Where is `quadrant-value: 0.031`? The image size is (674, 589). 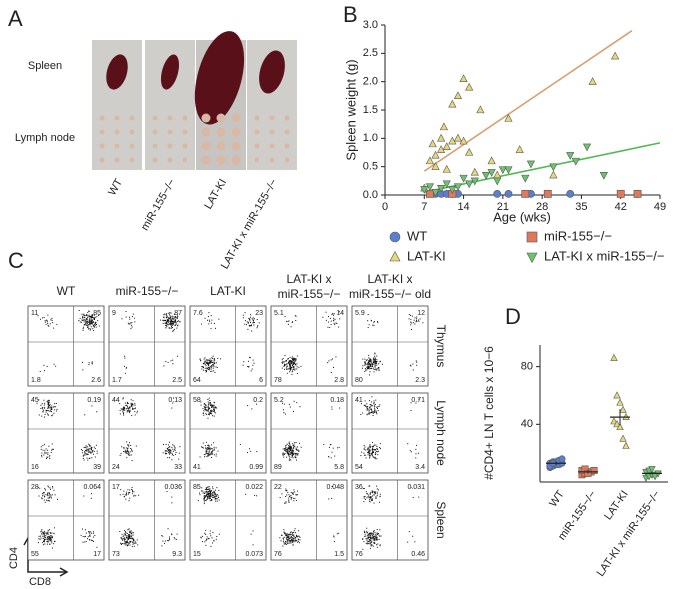 quadrant-value: 0.031 is located at coordinates (416, 487).